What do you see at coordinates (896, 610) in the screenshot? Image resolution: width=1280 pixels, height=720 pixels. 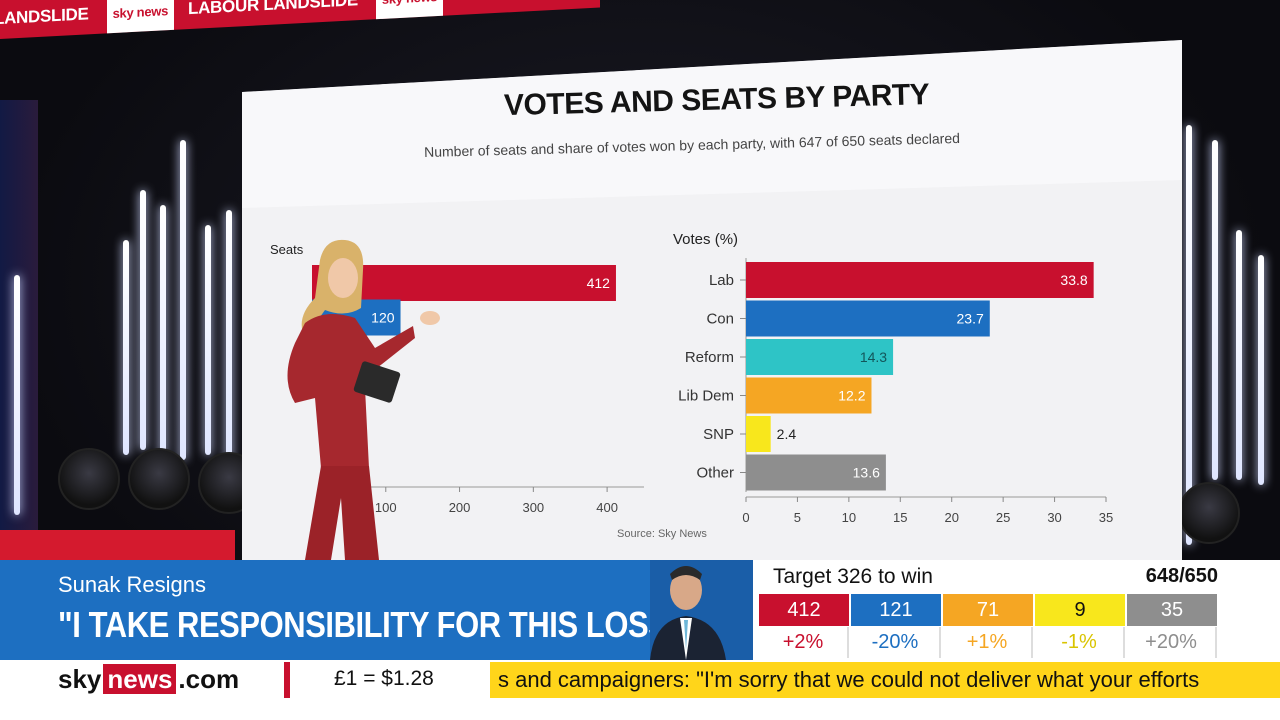 I see `result-seats: 121` at bounding box center [896, 610].